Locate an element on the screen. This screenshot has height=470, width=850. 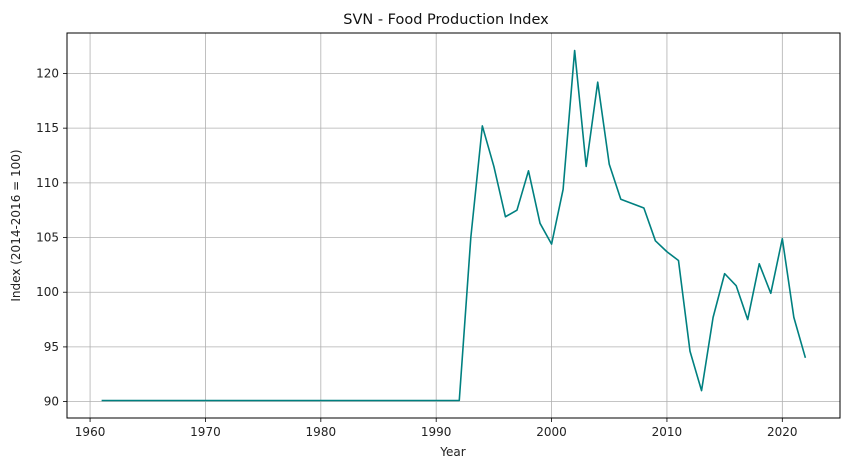
x-tick-label: 1960 is located at coordinates (90, 432).